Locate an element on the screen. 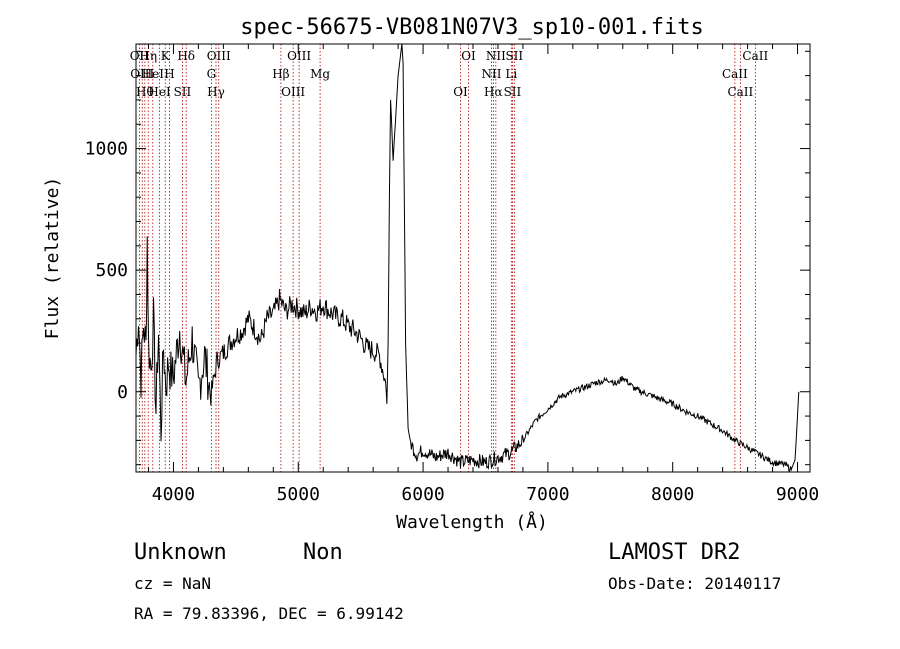 This screenshot has width=900, height=649. coordinates-text: RA = 79.83396, DEC = 6.99142 is located at coordinates (269, 613).